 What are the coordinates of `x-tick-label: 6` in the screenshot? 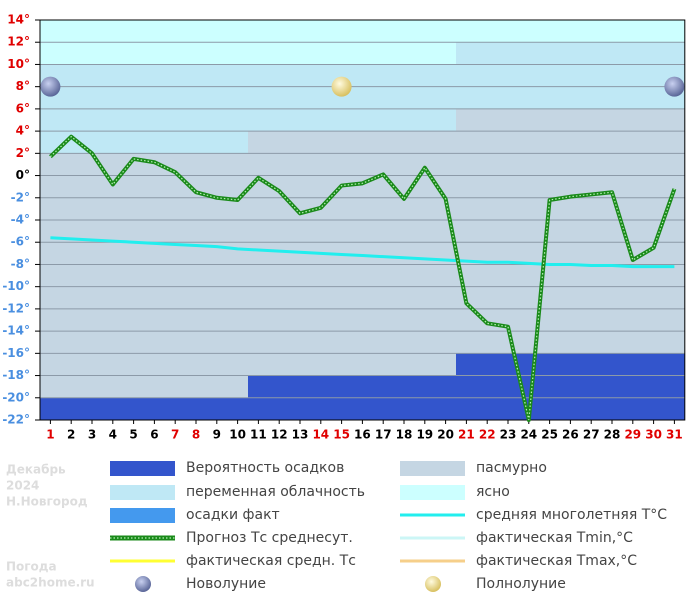 It's located at (154, 435).